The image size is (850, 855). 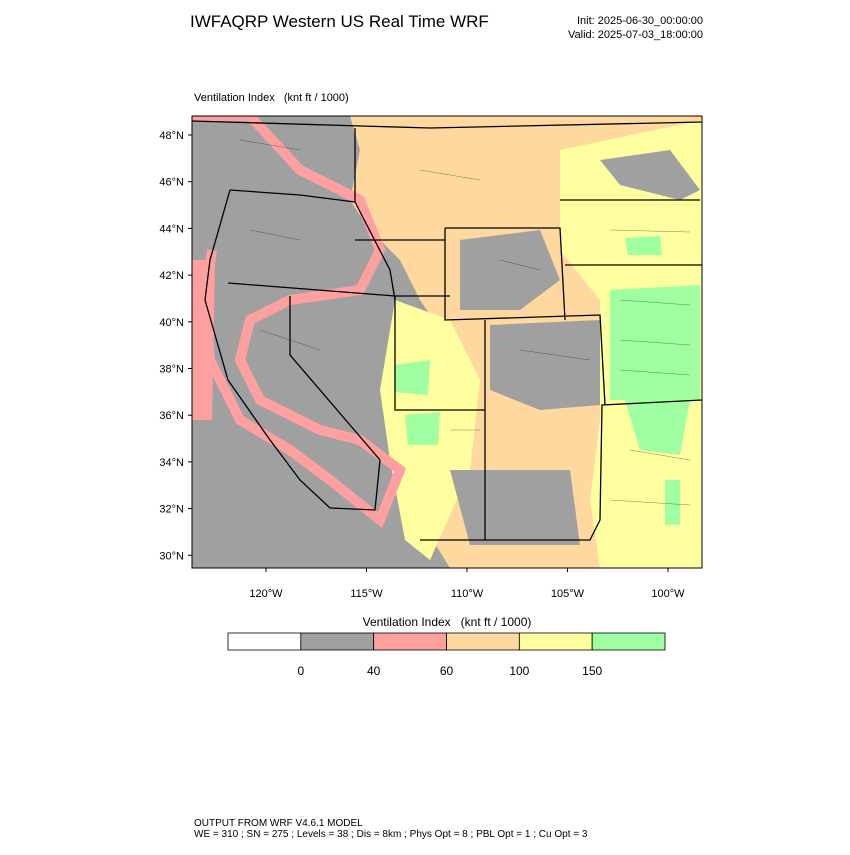 I want to click on lon-label: 120°W, so click(x=266, y=594).